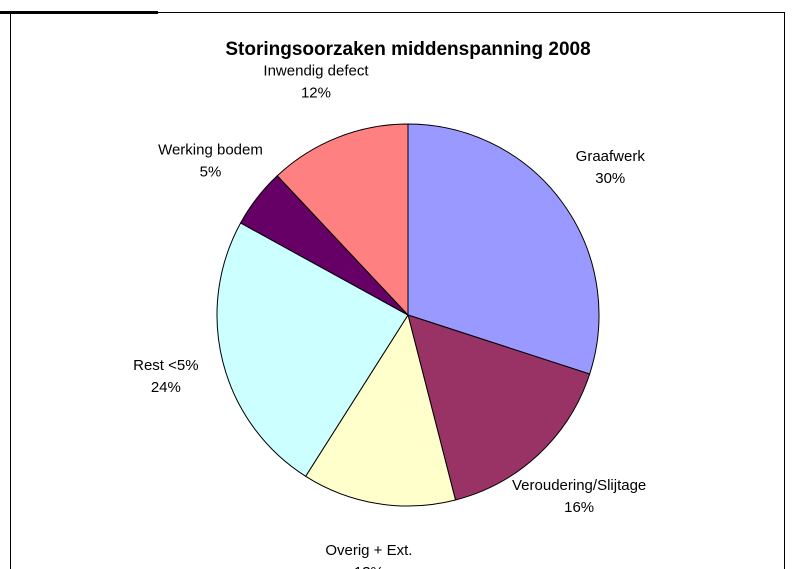 Image resolution: width=795 pixels, height=569 pixels. I want to click on slice-value-label: 12%, so click(316, 93).